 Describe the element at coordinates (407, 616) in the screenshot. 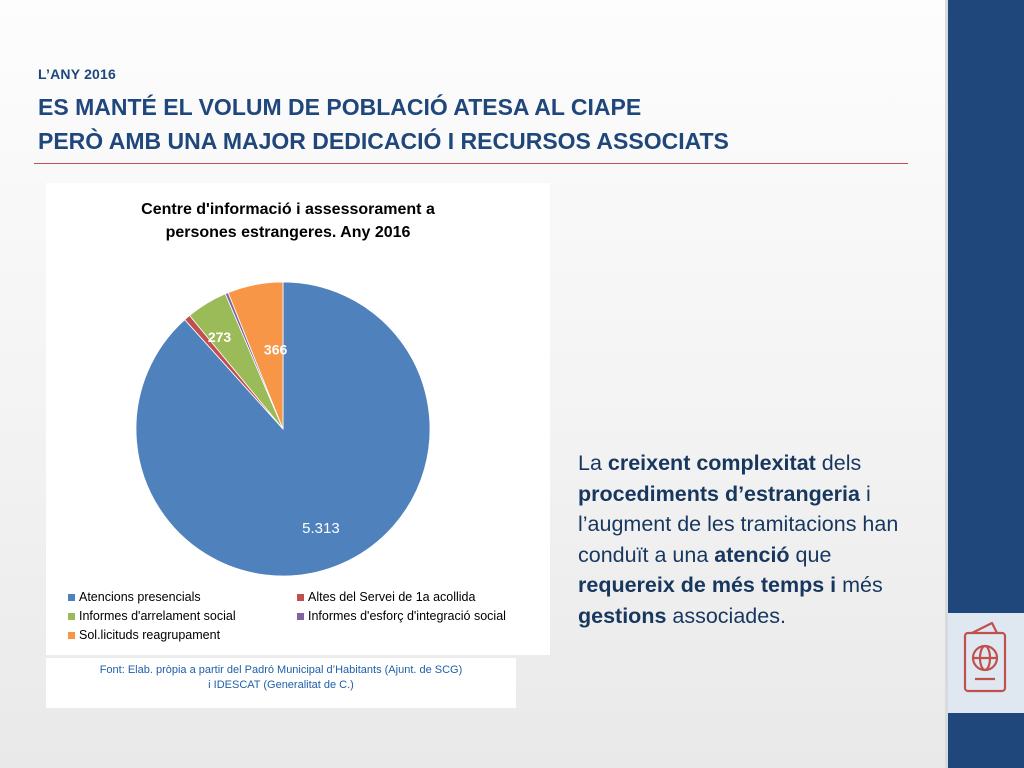

I see `legend-label: Informes d'esforç d'integració social` at that location.